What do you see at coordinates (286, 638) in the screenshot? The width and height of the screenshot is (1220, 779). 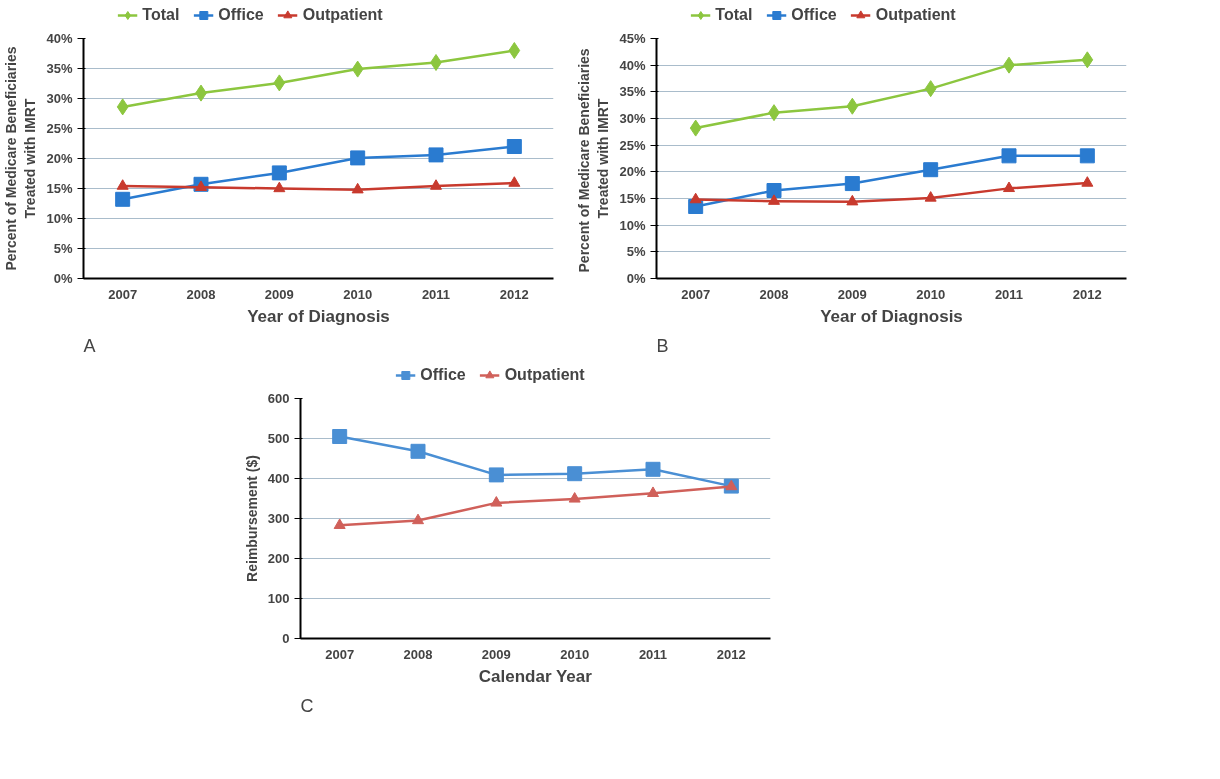 I see `y-tick-label: 0` at bounding box center [286, 638].